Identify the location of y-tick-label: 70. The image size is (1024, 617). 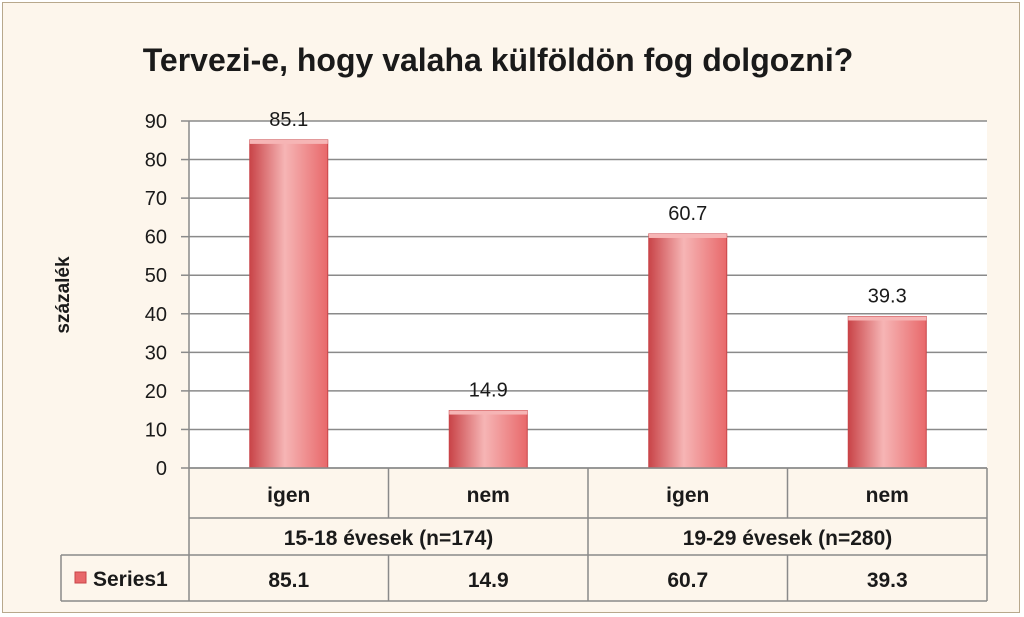
(156, 199).